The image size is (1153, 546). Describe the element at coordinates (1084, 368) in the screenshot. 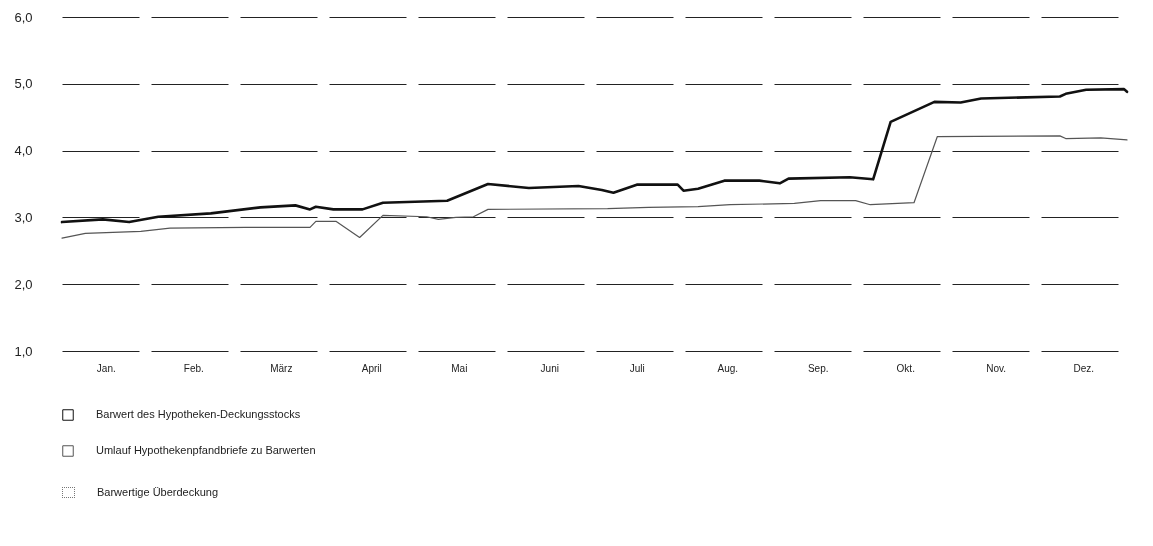

I see `x-tick-label: Dez.` at that location.